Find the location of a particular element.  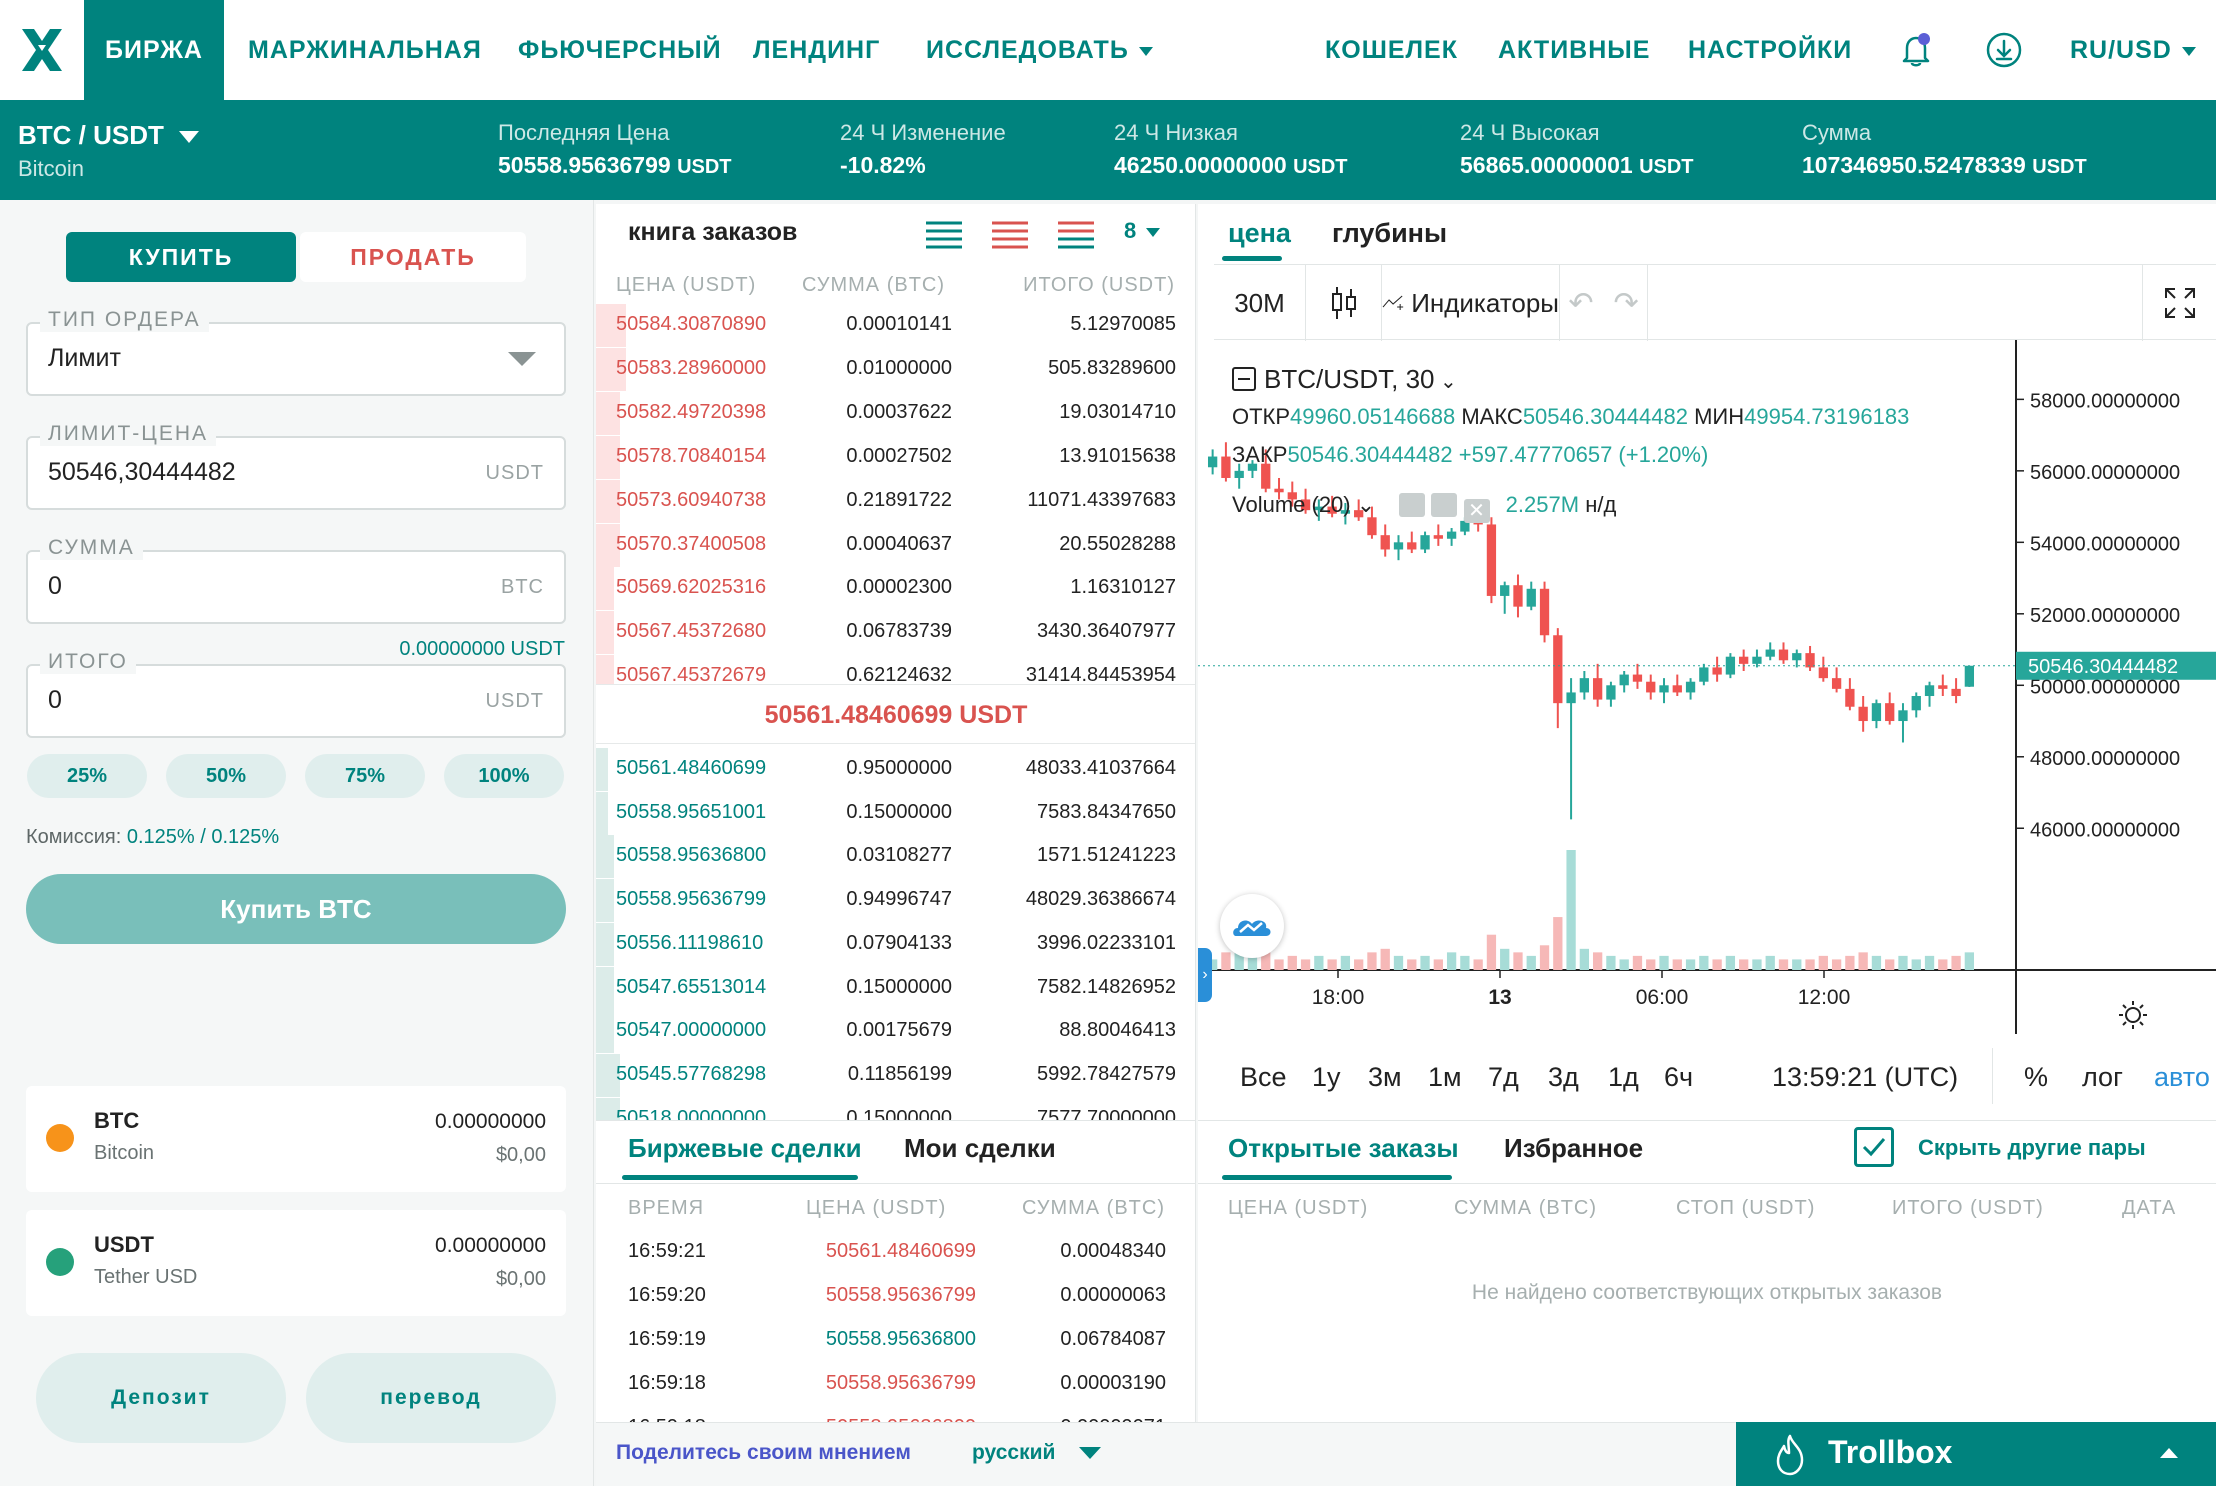

nav-wallet: КОШЕЛЕК is located at coordinates (1391, 50).